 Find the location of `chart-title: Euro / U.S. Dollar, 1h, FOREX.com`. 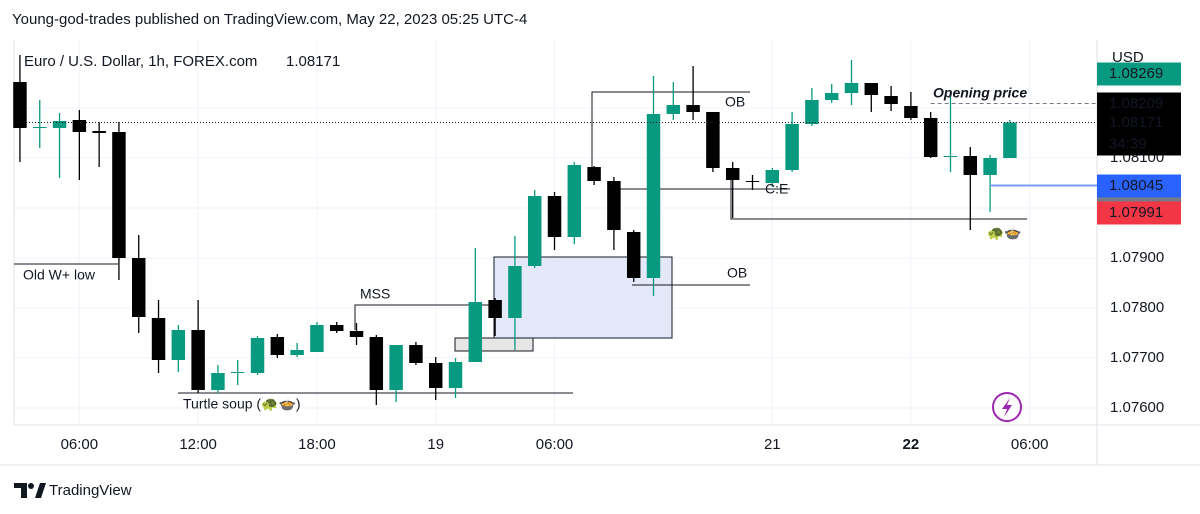

chart-title: Euro / U.S. Dollar, 1h, FOREX.com is located at coordinates (140, 61).